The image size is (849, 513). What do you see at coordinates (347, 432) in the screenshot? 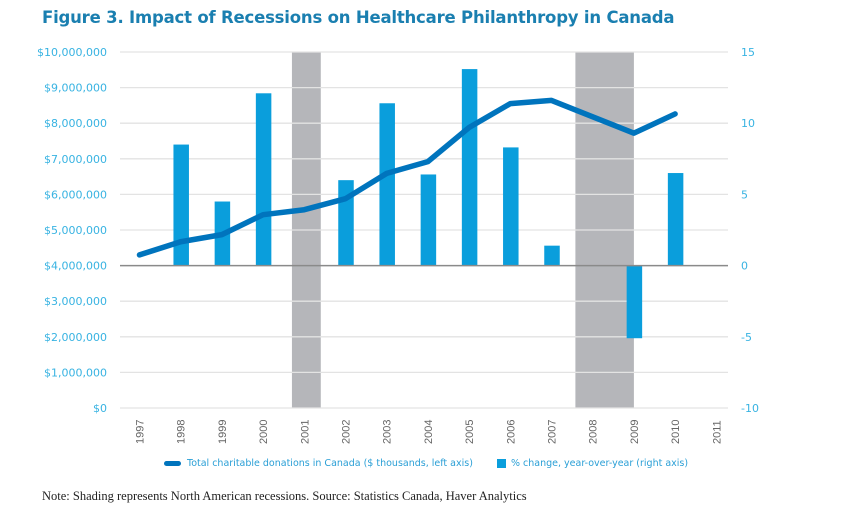
I see `x-axis-tick-label: 2002` at bounding box center [347, 432].